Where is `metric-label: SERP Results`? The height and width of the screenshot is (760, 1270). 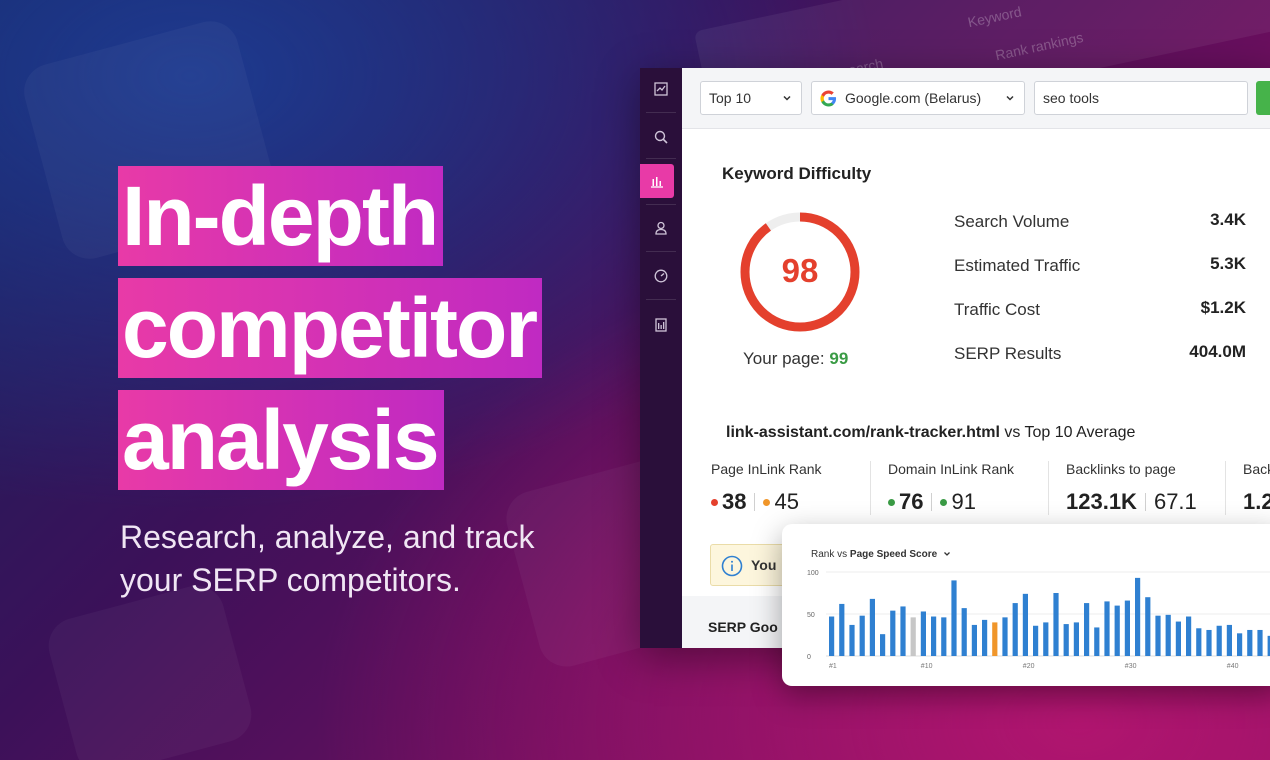
metric-label: SERP Results is located at coordinates (1008, 353).